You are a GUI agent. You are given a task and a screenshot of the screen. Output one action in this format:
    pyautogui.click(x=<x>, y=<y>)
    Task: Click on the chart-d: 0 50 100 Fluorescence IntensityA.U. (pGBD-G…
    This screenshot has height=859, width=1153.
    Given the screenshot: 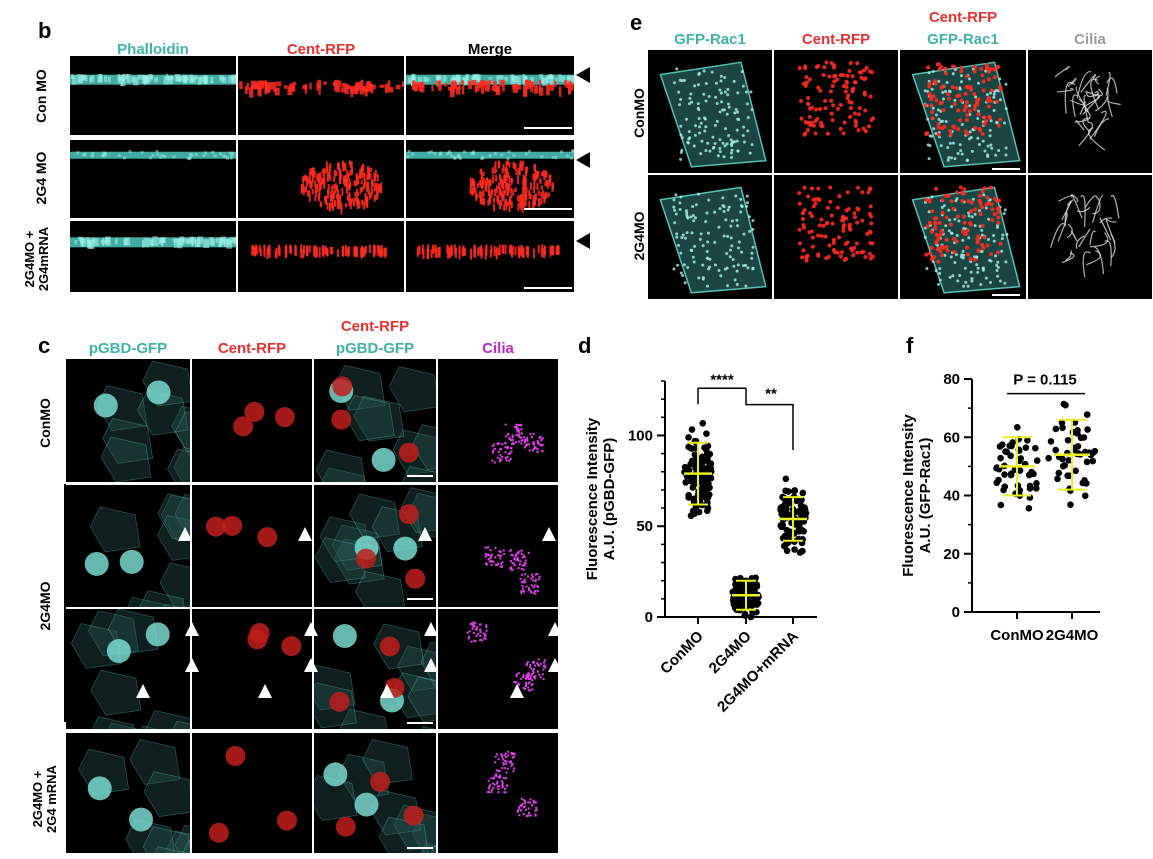 What is the action you would take?
    pyautogui.click(x=700, y=543)
    